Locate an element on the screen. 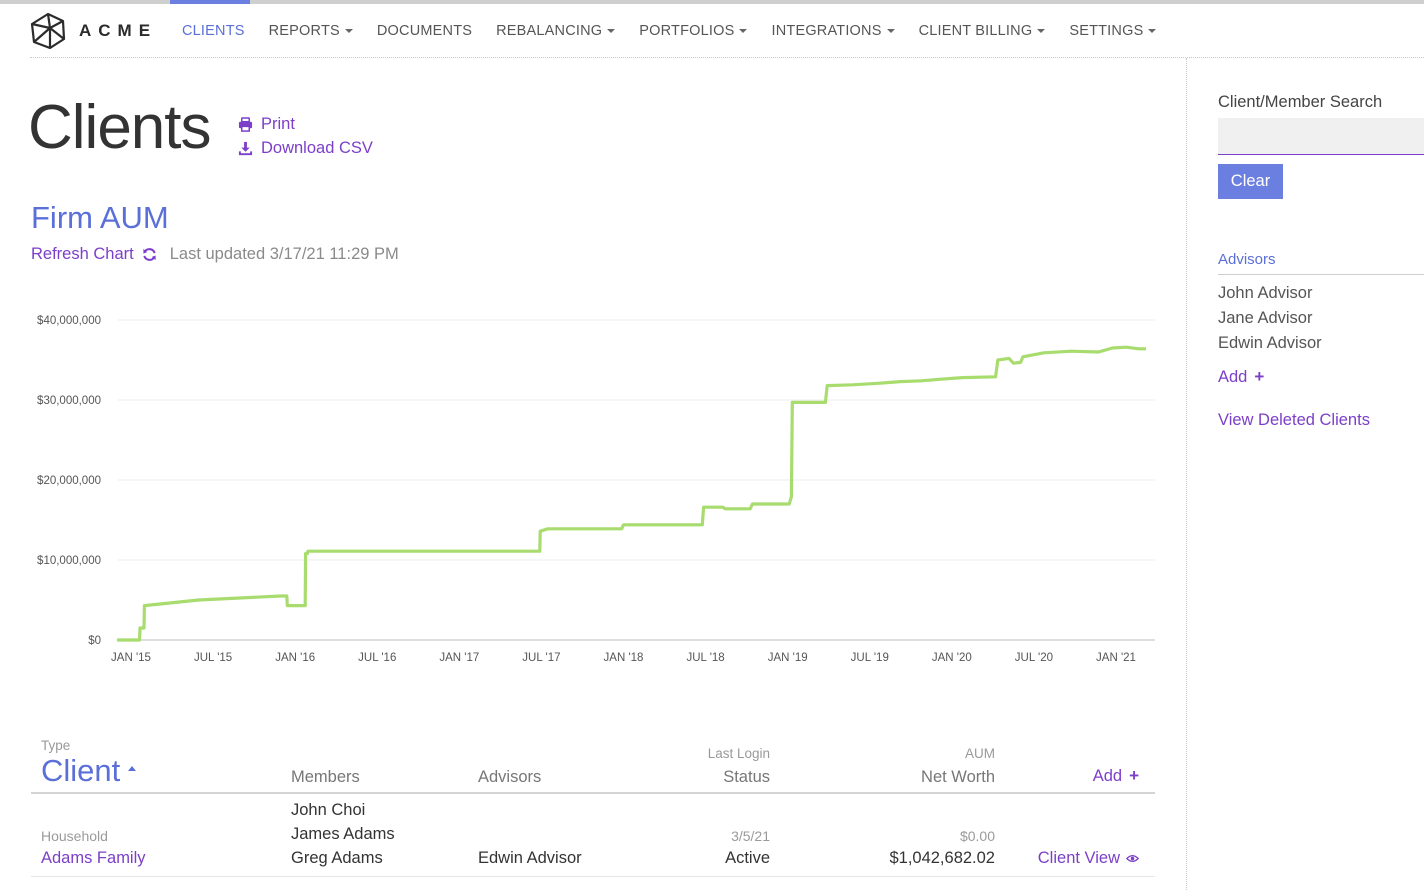  nav-label: DOCUMENTS is located at coordinates (424, 31).